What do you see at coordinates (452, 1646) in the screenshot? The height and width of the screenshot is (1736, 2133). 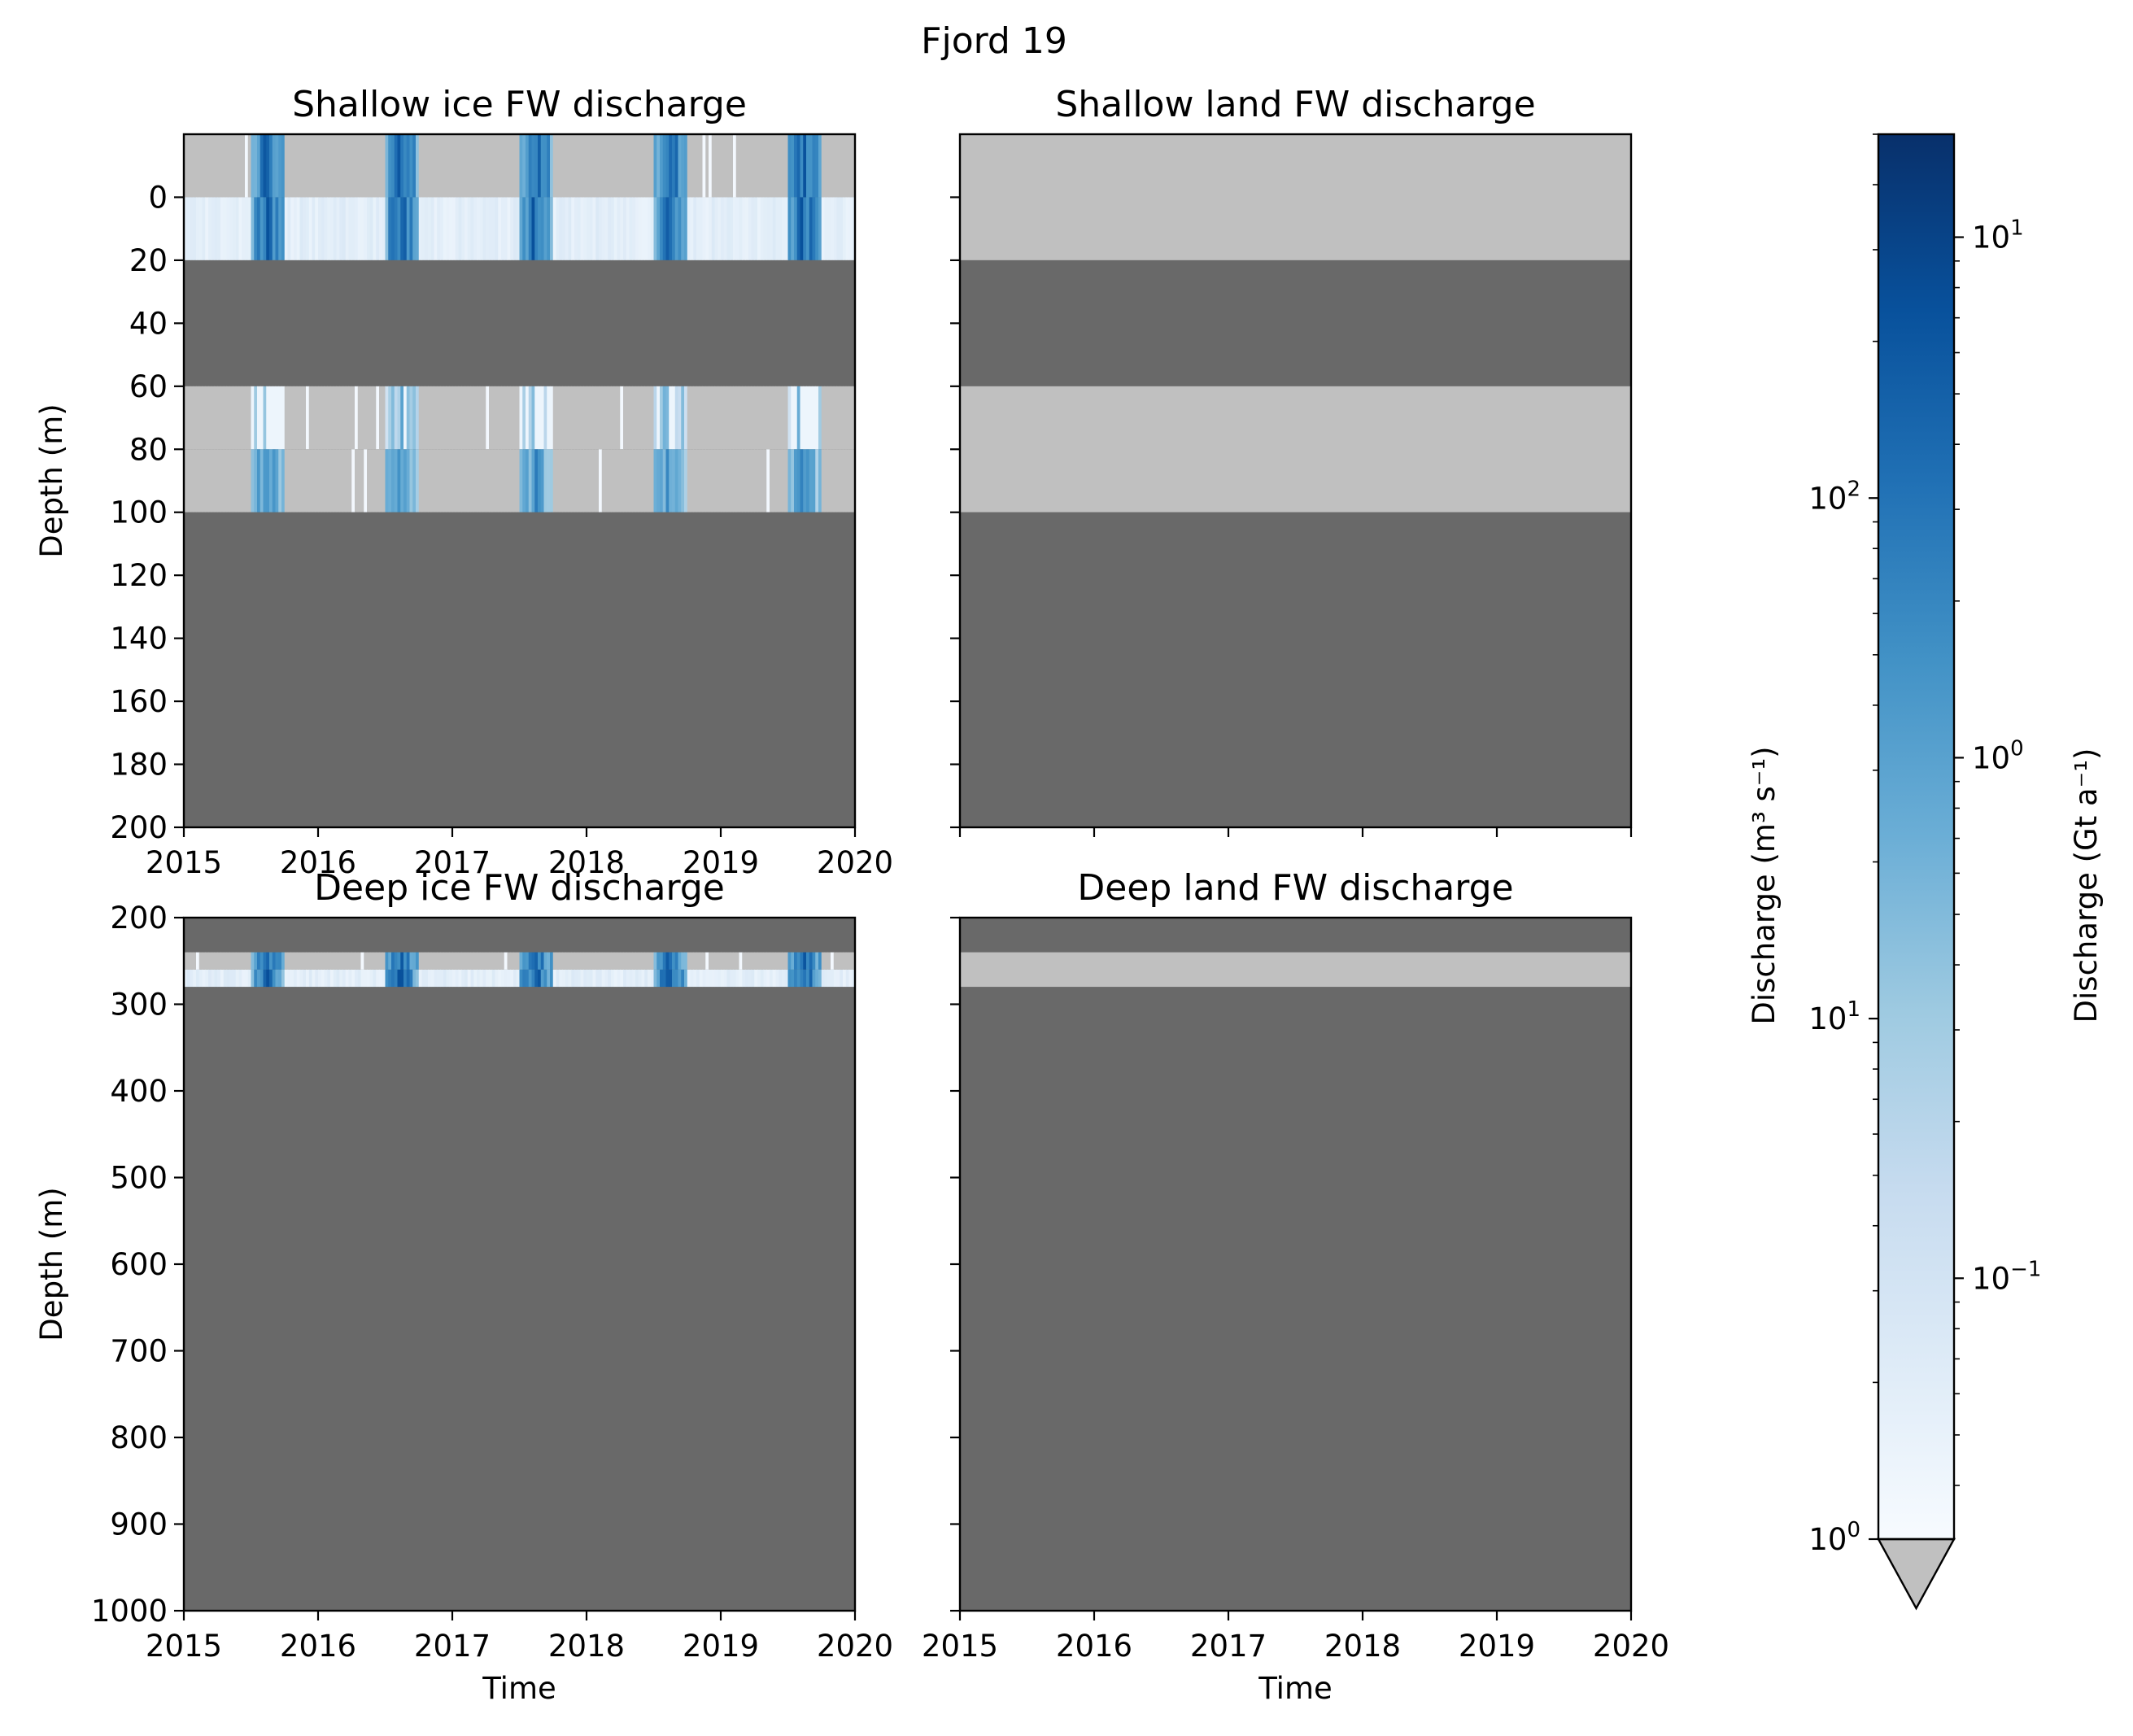 I see `x-tick-label: 2017` at bounding box center [452, 1646].